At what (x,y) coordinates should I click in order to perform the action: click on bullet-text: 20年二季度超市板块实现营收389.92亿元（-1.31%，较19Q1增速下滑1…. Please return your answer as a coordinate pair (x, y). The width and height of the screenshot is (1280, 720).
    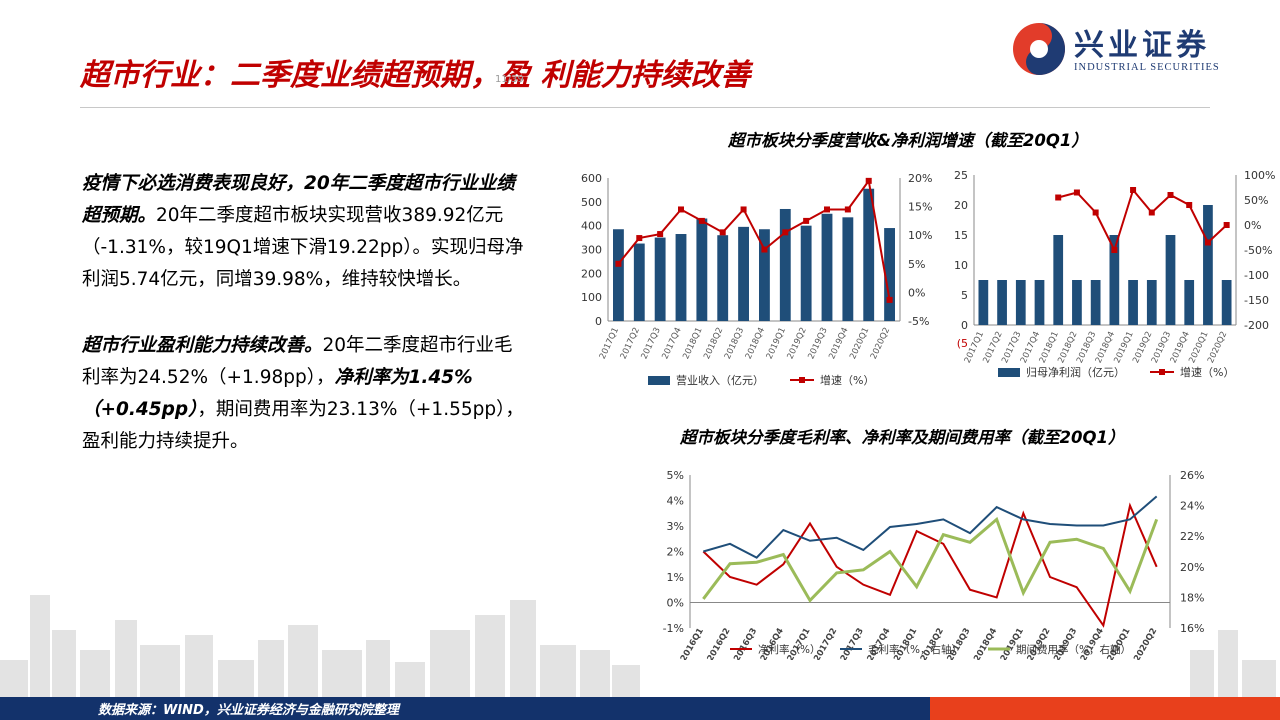
    Looking at the image, I should click on (303, 247).